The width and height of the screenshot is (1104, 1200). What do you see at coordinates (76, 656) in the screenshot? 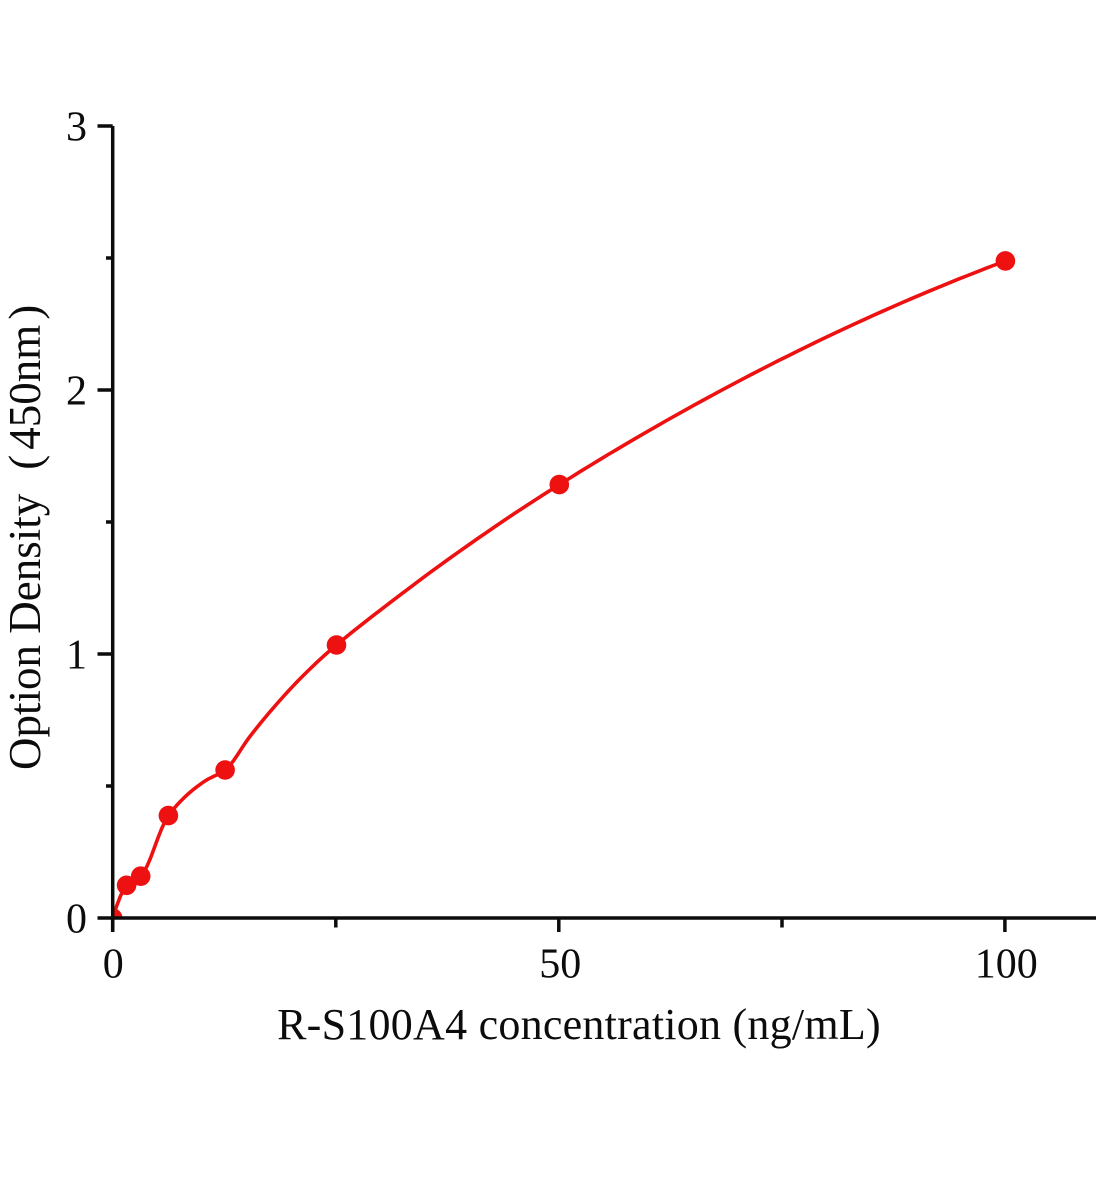
I see `svg-text: 1` at bounding box center [76, 656].